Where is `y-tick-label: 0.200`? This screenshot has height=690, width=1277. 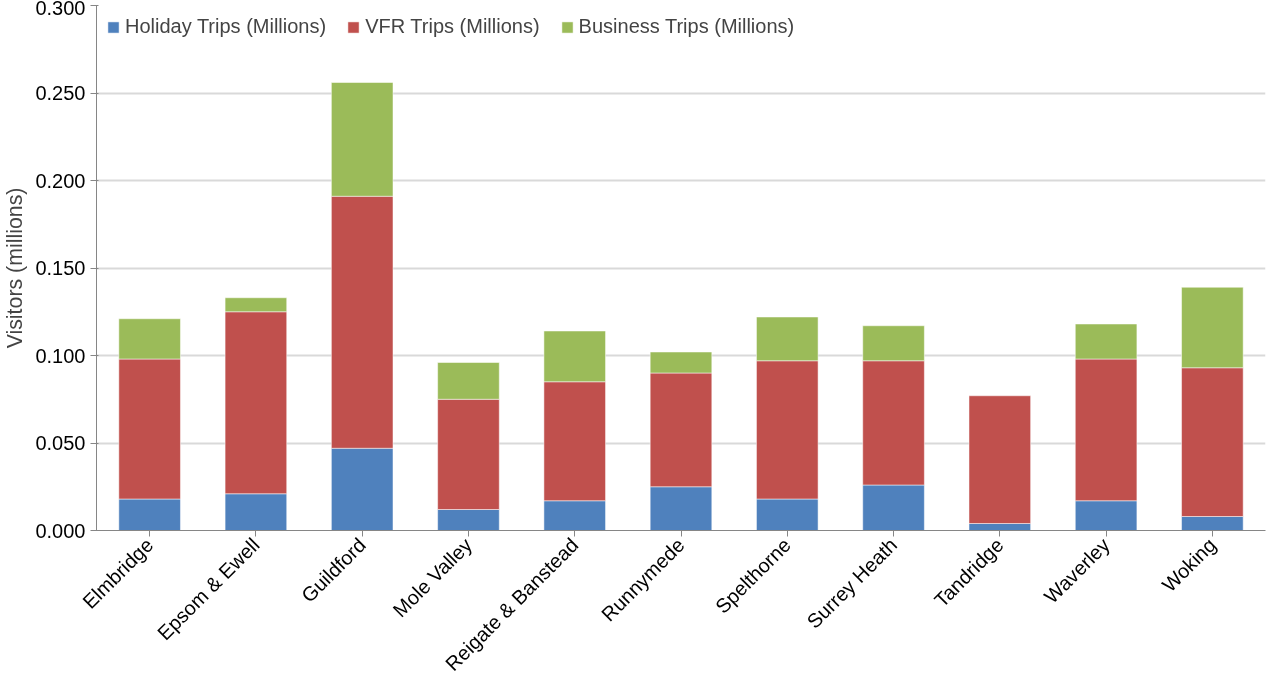 y-tick-label: 0.200 is located at coordinates (60, 180).